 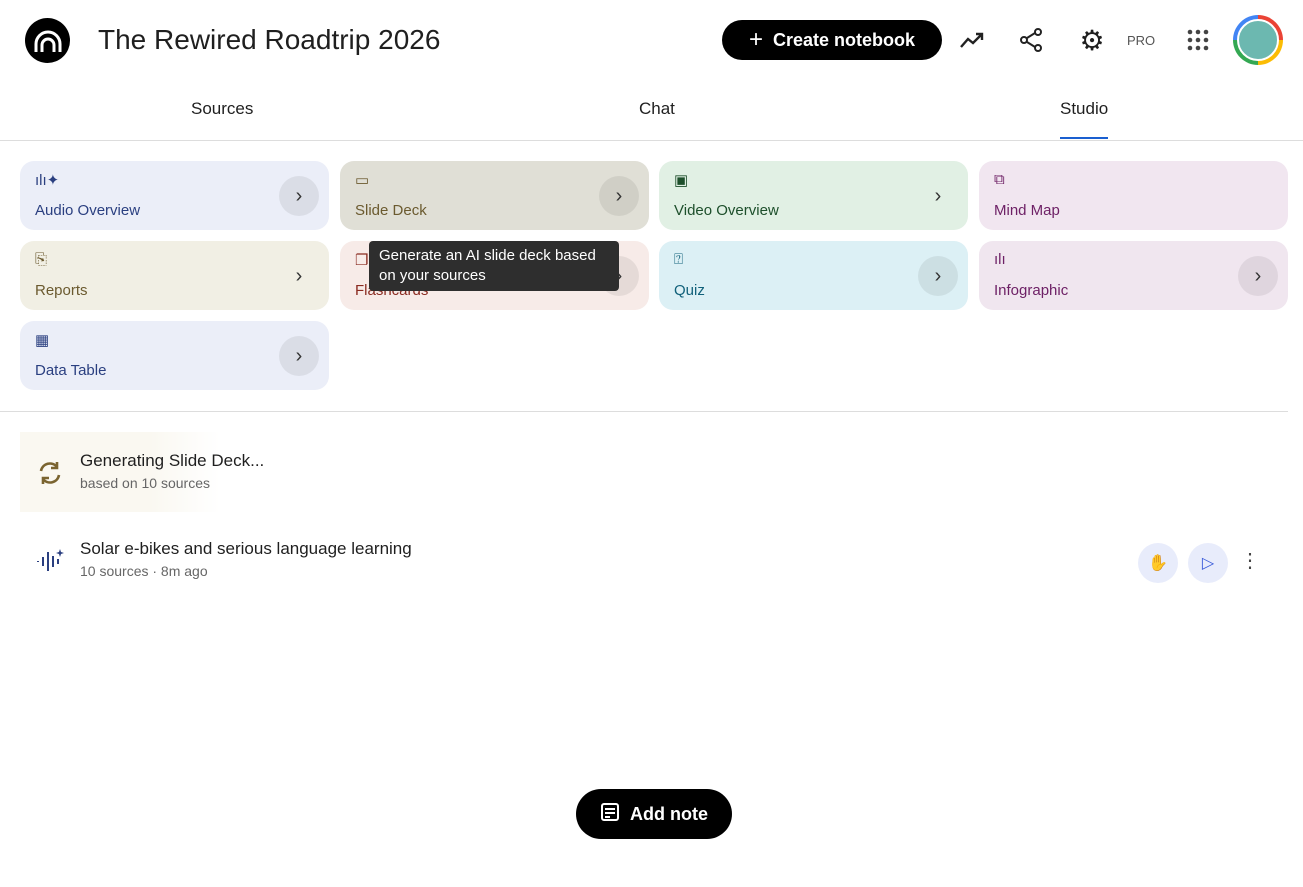 I want to click on interactive-hand-icon: ✋, so click(x=1158, y=563).